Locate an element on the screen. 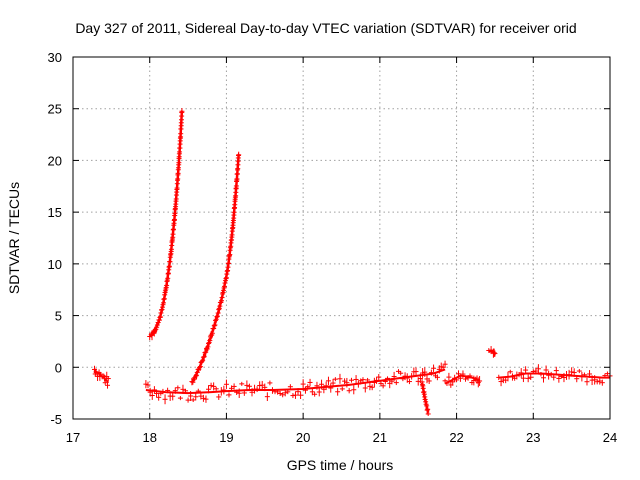 Image resolution: width=640 pixels, height=480 pixels. y-tick-label: 15 is located at coordinates (55, 212).